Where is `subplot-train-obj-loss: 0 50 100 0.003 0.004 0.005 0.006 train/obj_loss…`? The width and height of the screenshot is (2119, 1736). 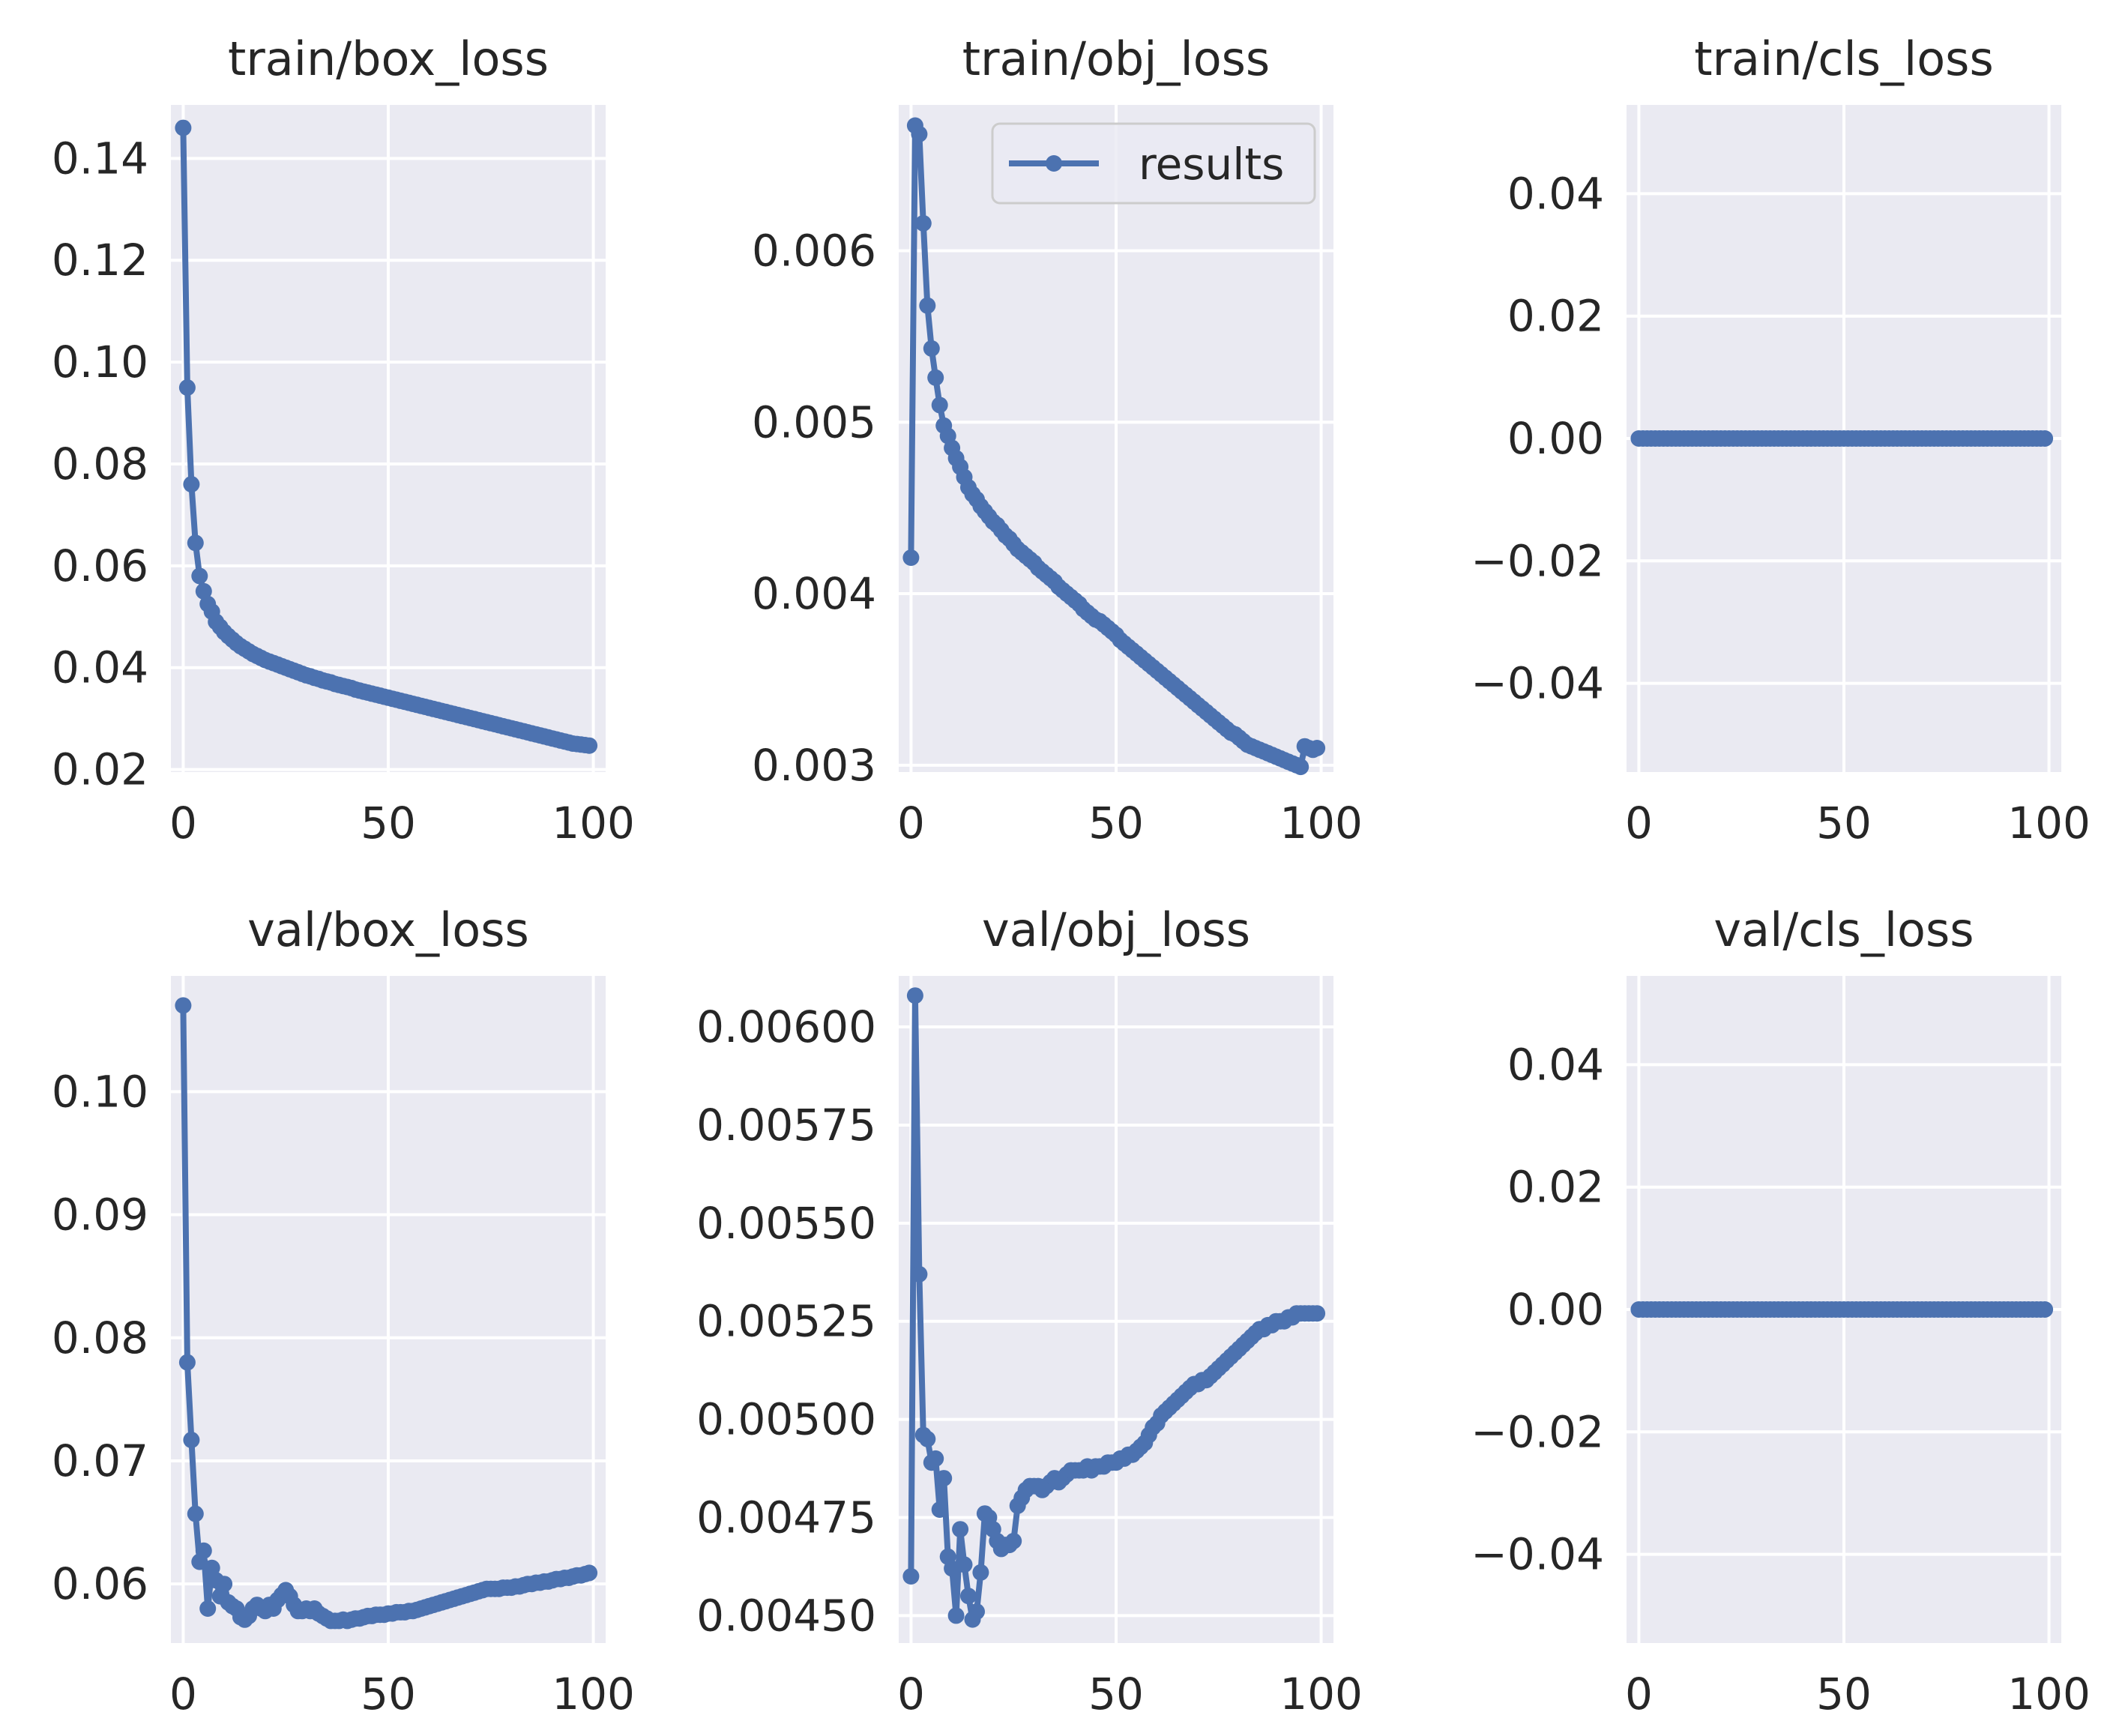
subplot-train-obj-loss: 0 50 100 0.003 0.004 0.005 0.006 train/obj_loss… is located at coordinates (1057, 440).